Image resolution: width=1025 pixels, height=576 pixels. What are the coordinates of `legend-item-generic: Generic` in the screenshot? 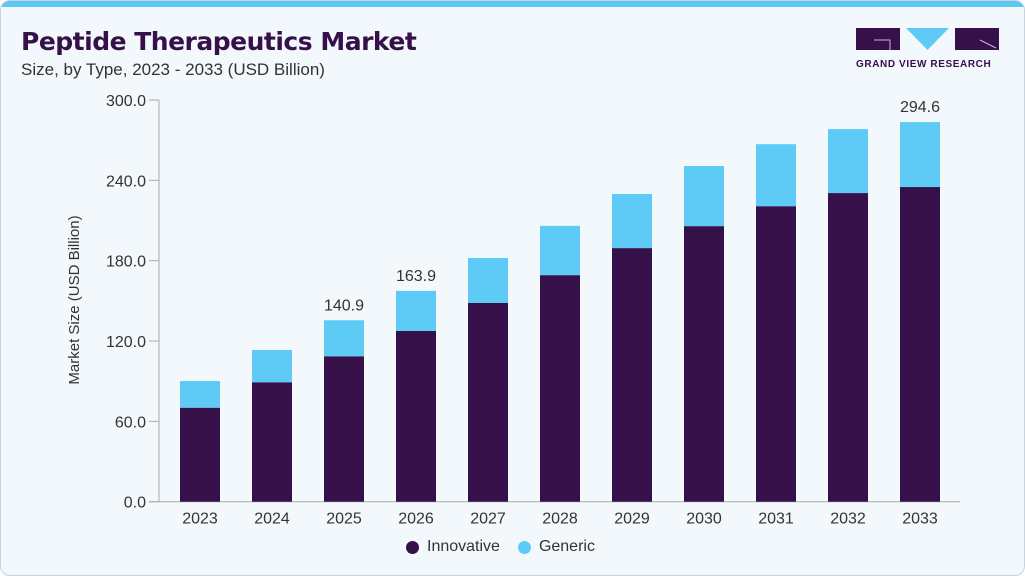 It's located at (556, 547).